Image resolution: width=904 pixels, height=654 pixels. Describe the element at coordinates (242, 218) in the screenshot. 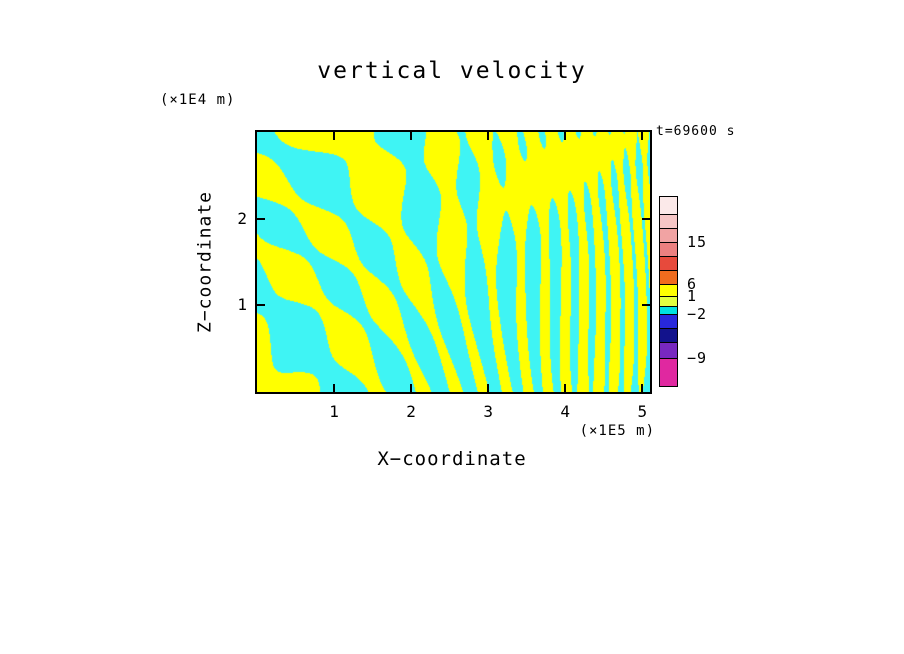

I see `z-tick-label: 2` at that location.